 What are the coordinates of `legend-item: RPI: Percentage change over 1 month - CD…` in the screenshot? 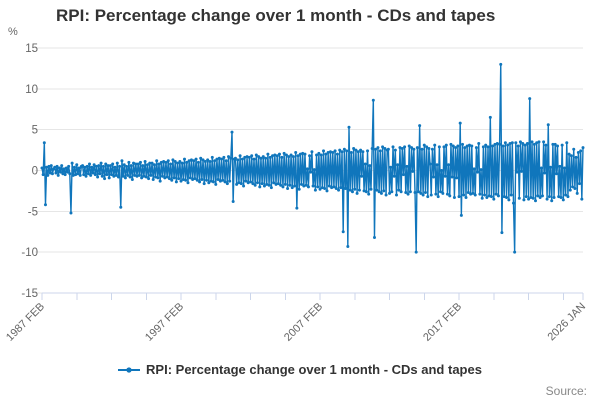 It's located at (300, 369).